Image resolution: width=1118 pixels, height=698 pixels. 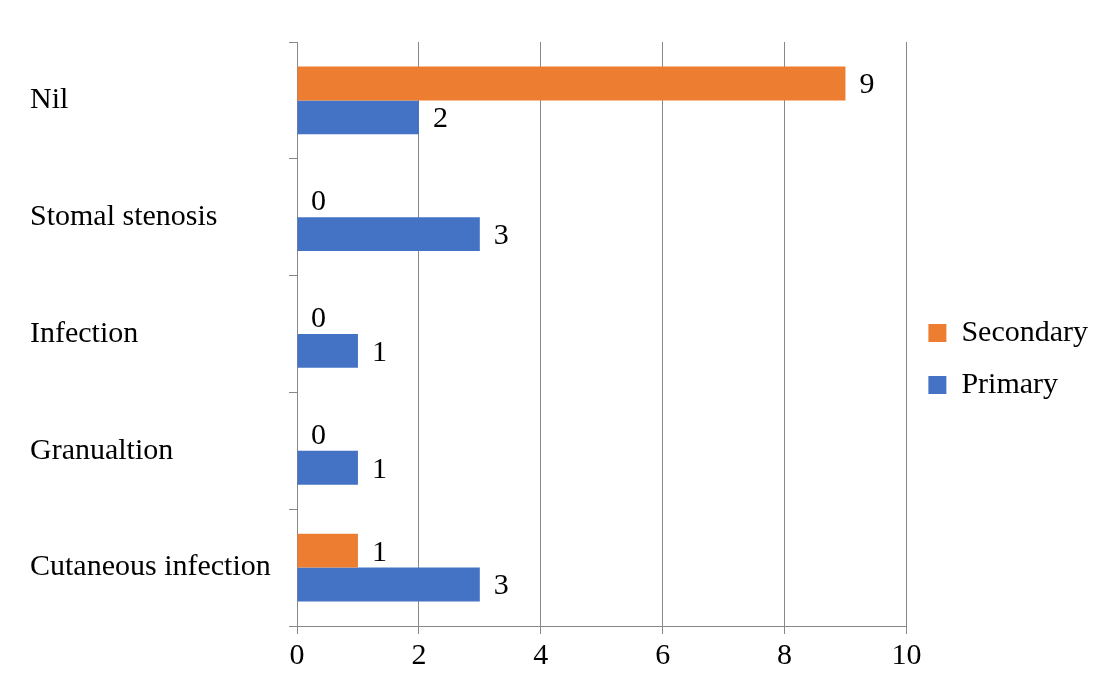 What do you see at coordinates (784, 653) in the screenshot?
I see `x-tick-label: 8` at bounding box center [784, 653].